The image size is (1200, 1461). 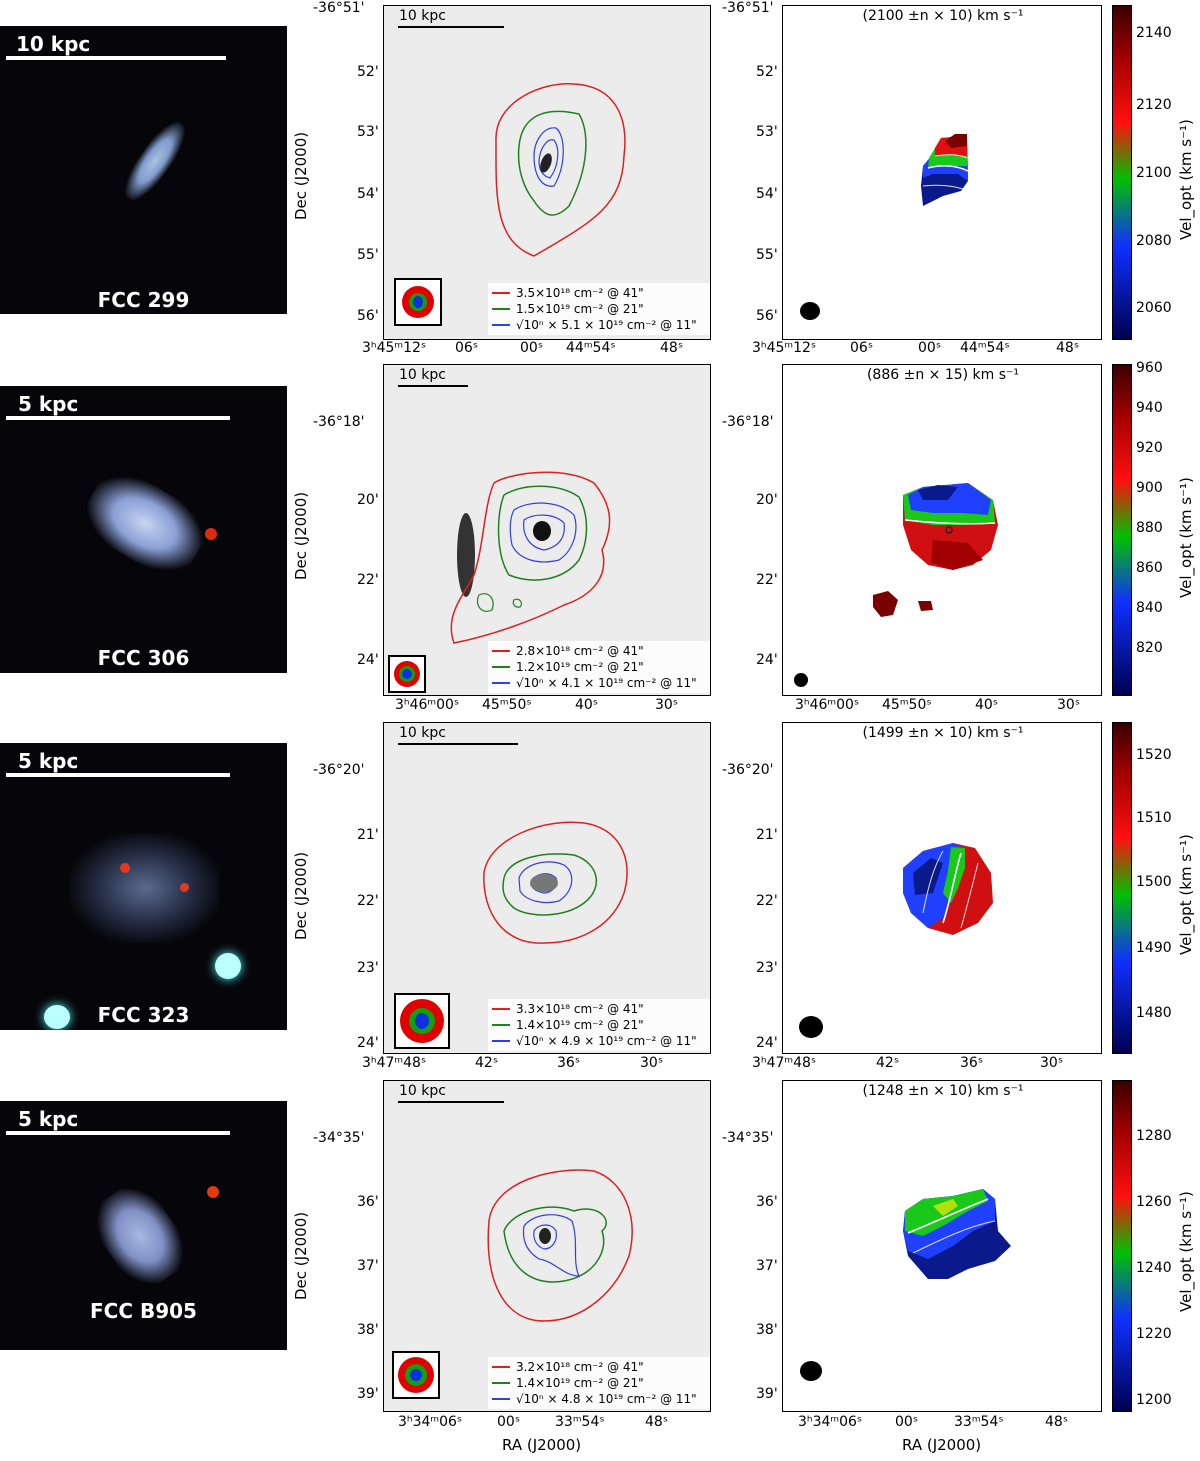 What do you see at coordinates (1149, 448) in the screenshot?
I see `colorbar-tick: 920` at bounding box center [1149, 448].